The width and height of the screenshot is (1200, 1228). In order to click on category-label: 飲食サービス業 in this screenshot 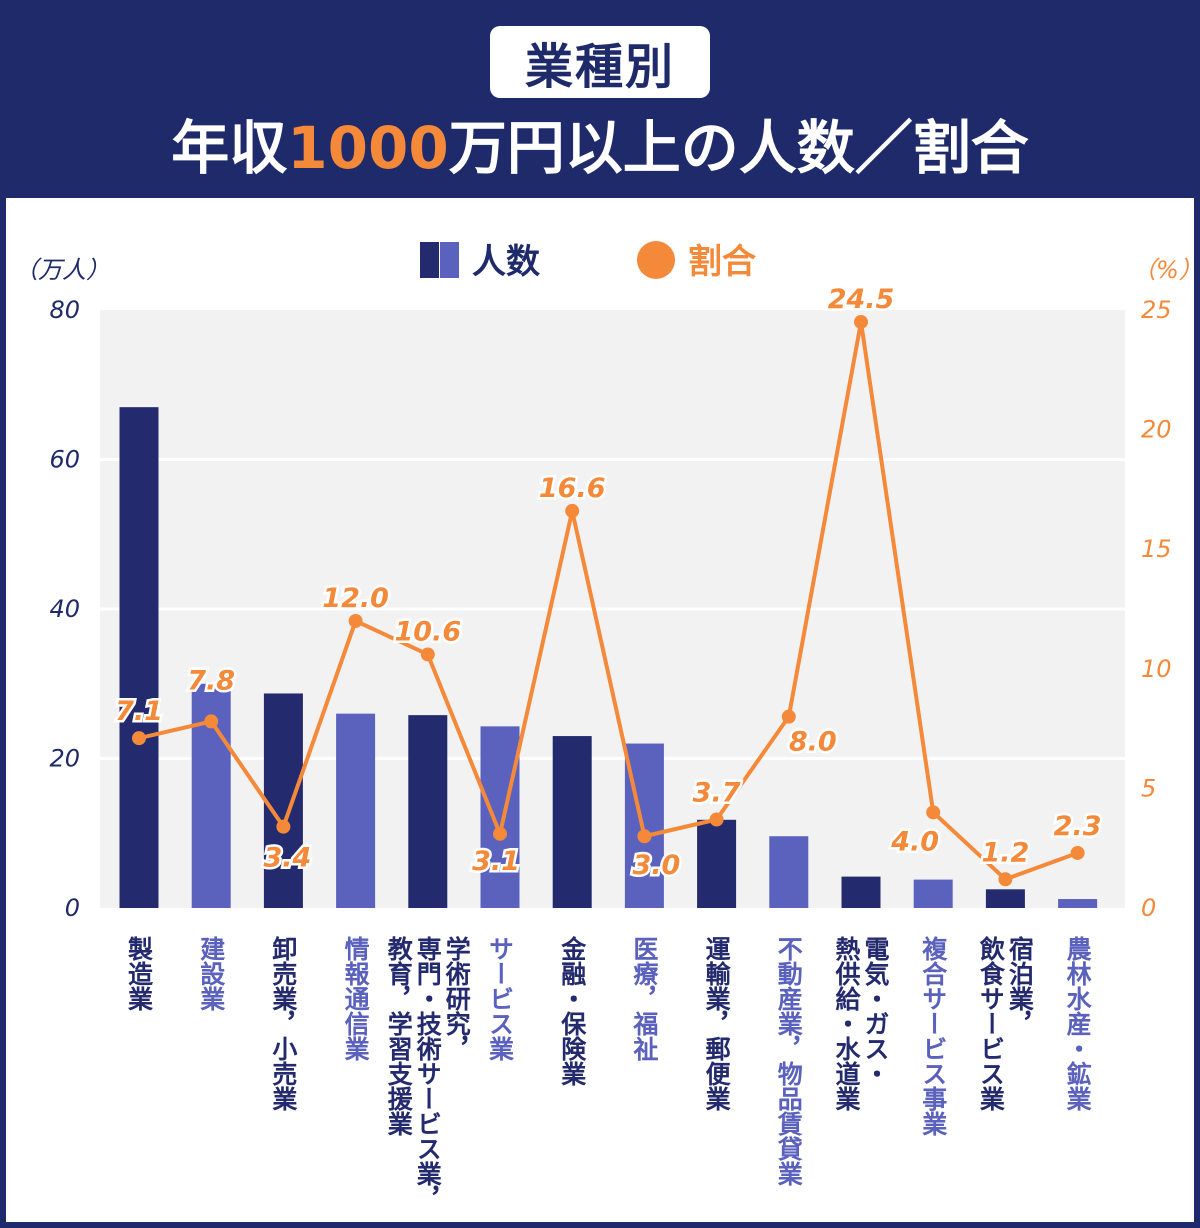, I will do `click(991, 1023)`.